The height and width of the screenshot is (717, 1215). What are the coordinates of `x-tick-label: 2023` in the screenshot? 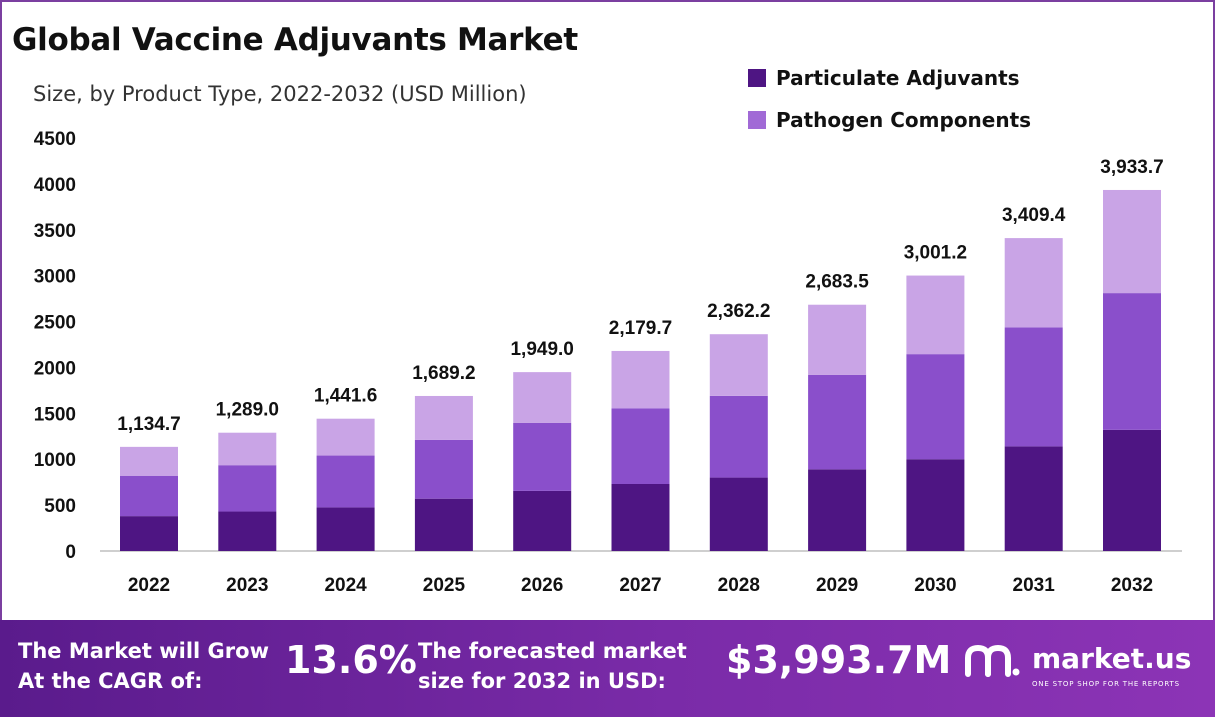 It's located at (247, 585).